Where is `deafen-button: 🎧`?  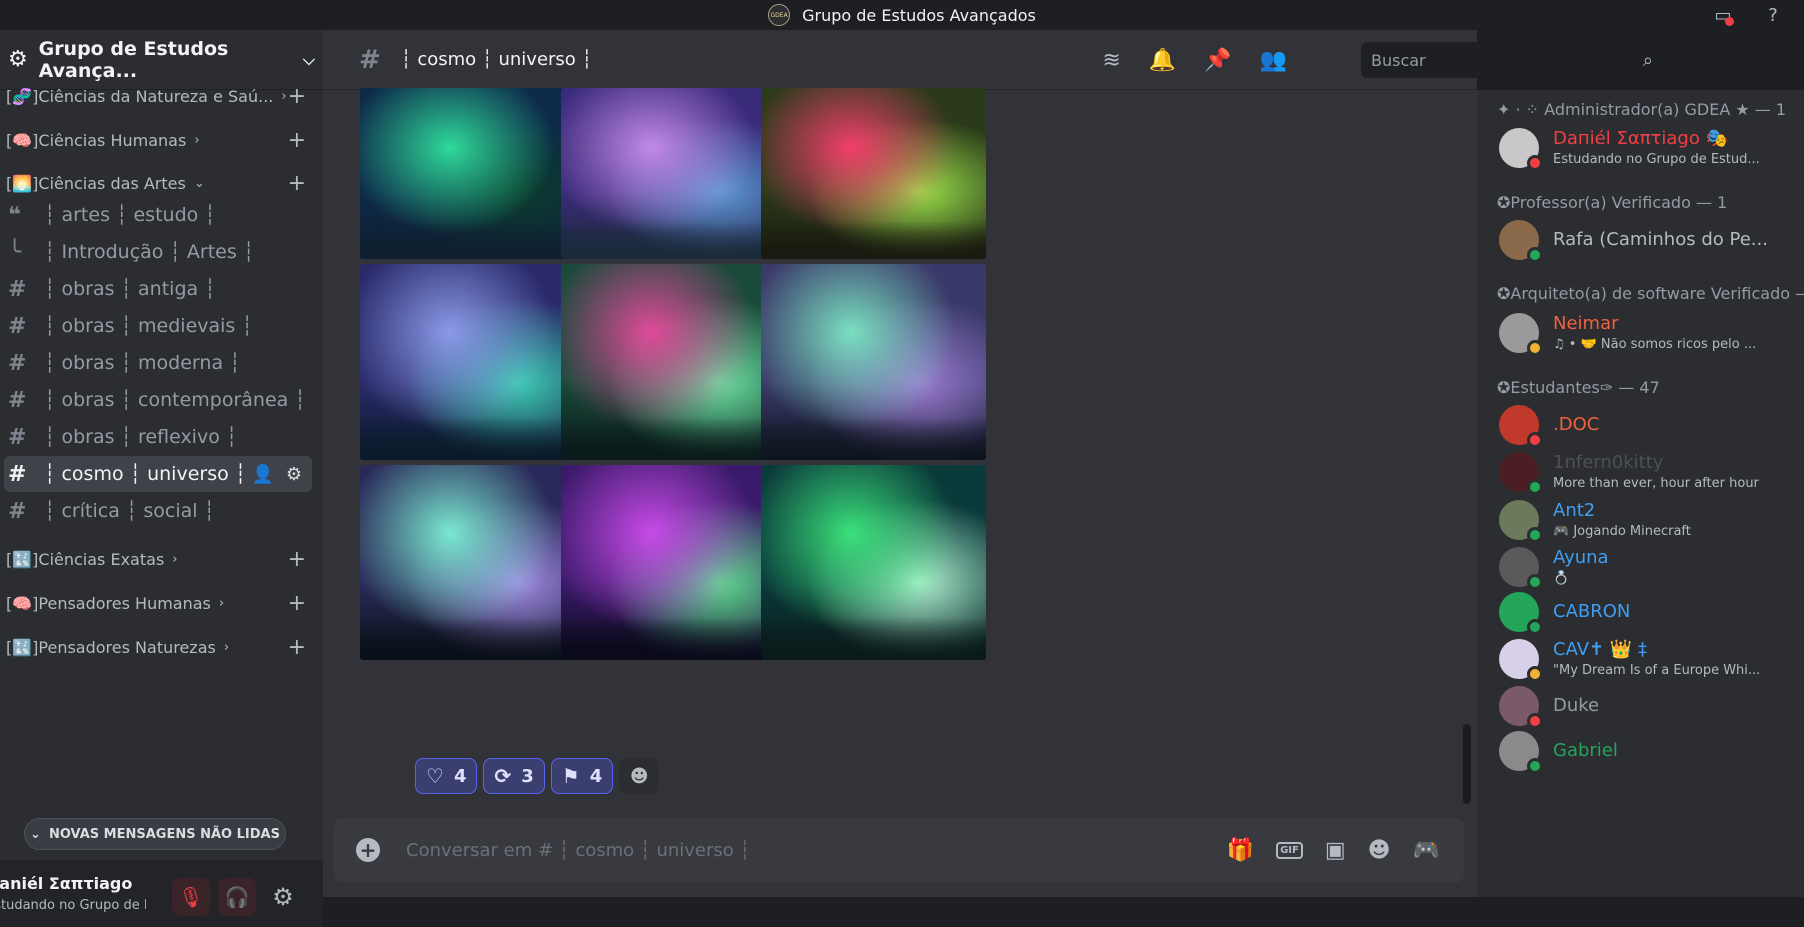 deafen-button: 🎧 is located at coordinates (237, 897).